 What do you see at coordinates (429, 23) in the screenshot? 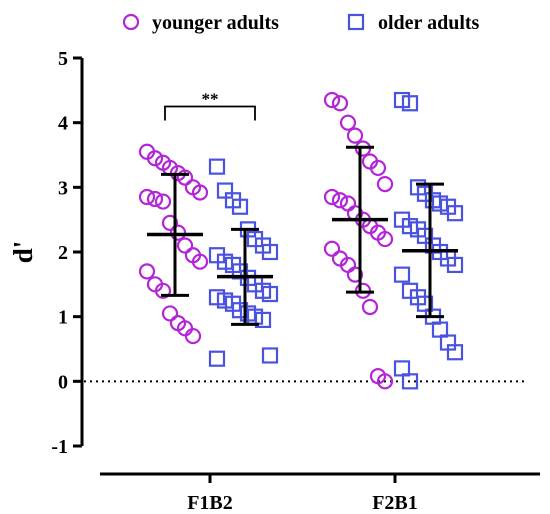
I see `legend-label-older-adults: older adults` at bounding box center [429, 23].